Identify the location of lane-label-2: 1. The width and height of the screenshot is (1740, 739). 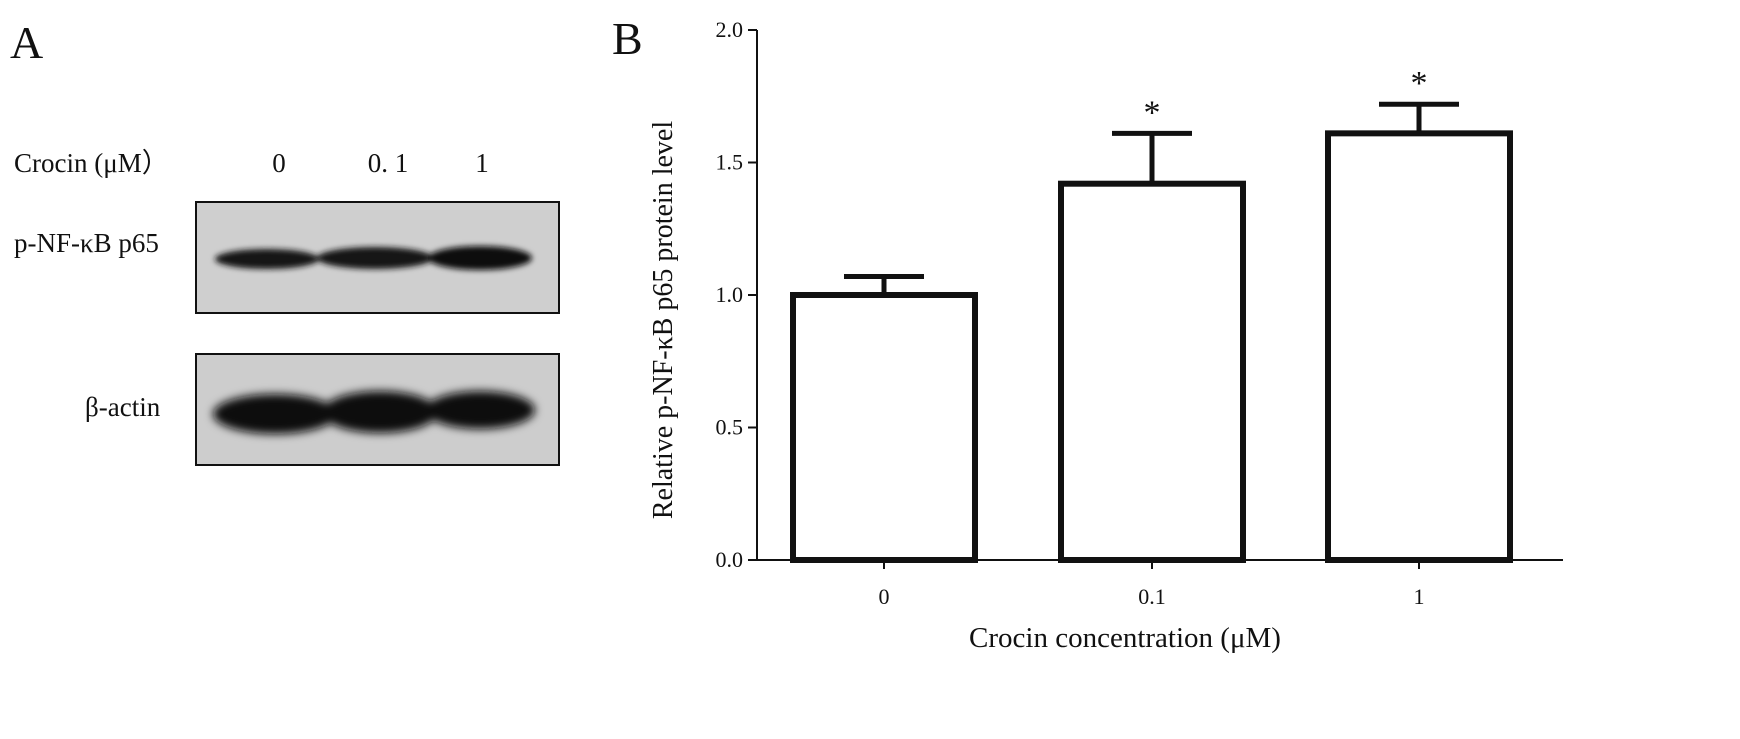
(482, 163).